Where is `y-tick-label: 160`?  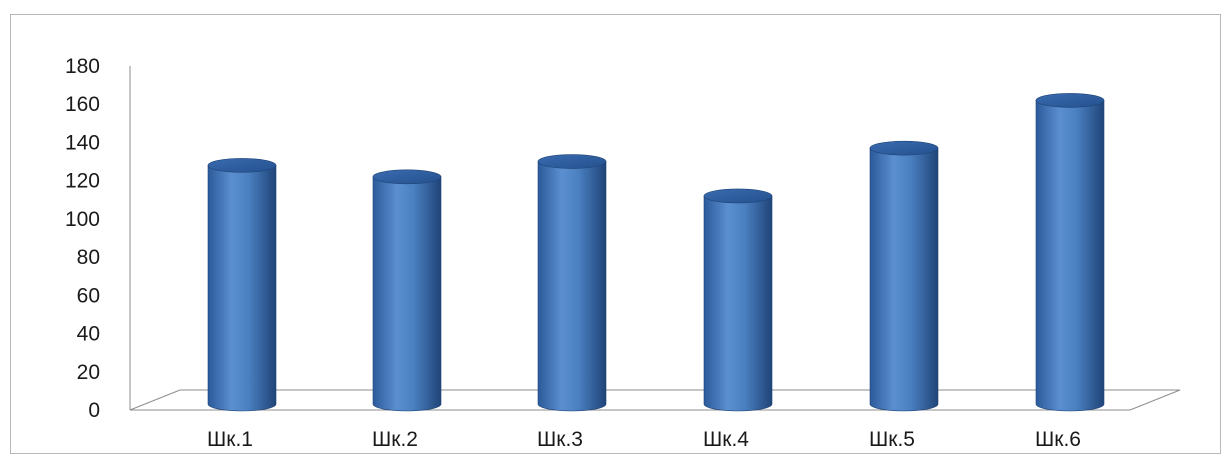 y-tick-label: 160 is located at coordinates (82, 104).